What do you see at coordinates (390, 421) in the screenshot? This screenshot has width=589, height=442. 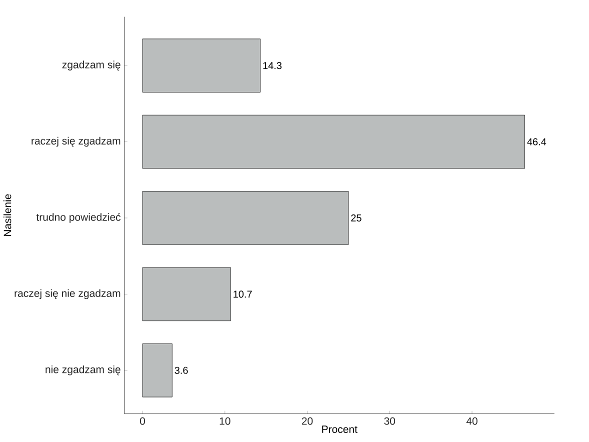 I see `x-tick-label: 30` at bounding box center [390, 421].